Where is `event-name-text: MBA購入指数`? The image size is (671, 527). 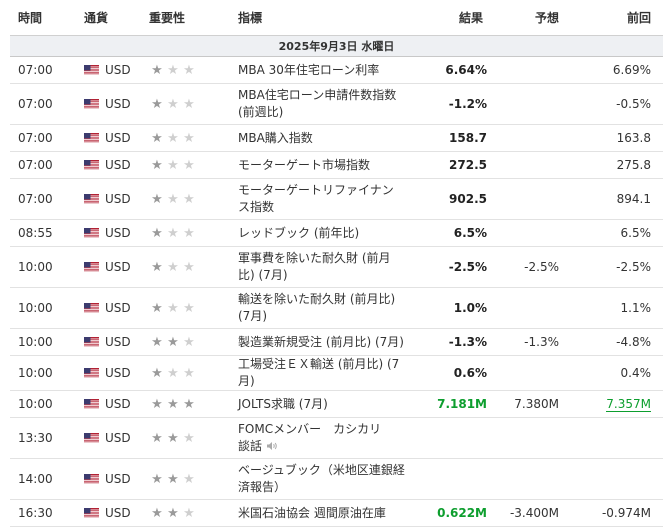 event-name-text: MBA購入指数 is located at coordinates (275, 137).